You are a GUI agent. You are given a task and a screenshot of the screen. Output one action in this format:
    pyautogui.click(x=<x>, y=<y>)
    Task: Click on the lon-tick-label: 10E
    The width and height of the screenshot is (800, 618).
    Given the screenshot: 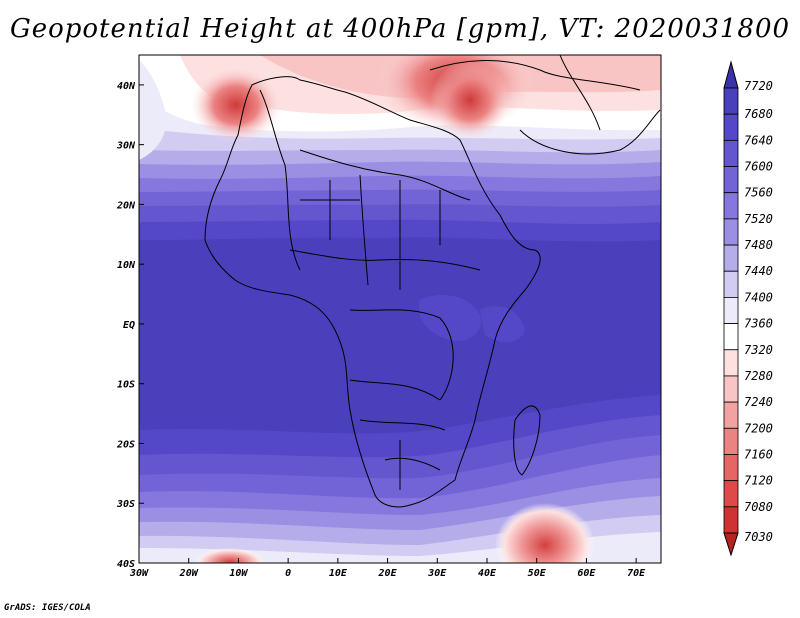 What is the action you would take?
    pyautogui.click(x=338, y=573)
    